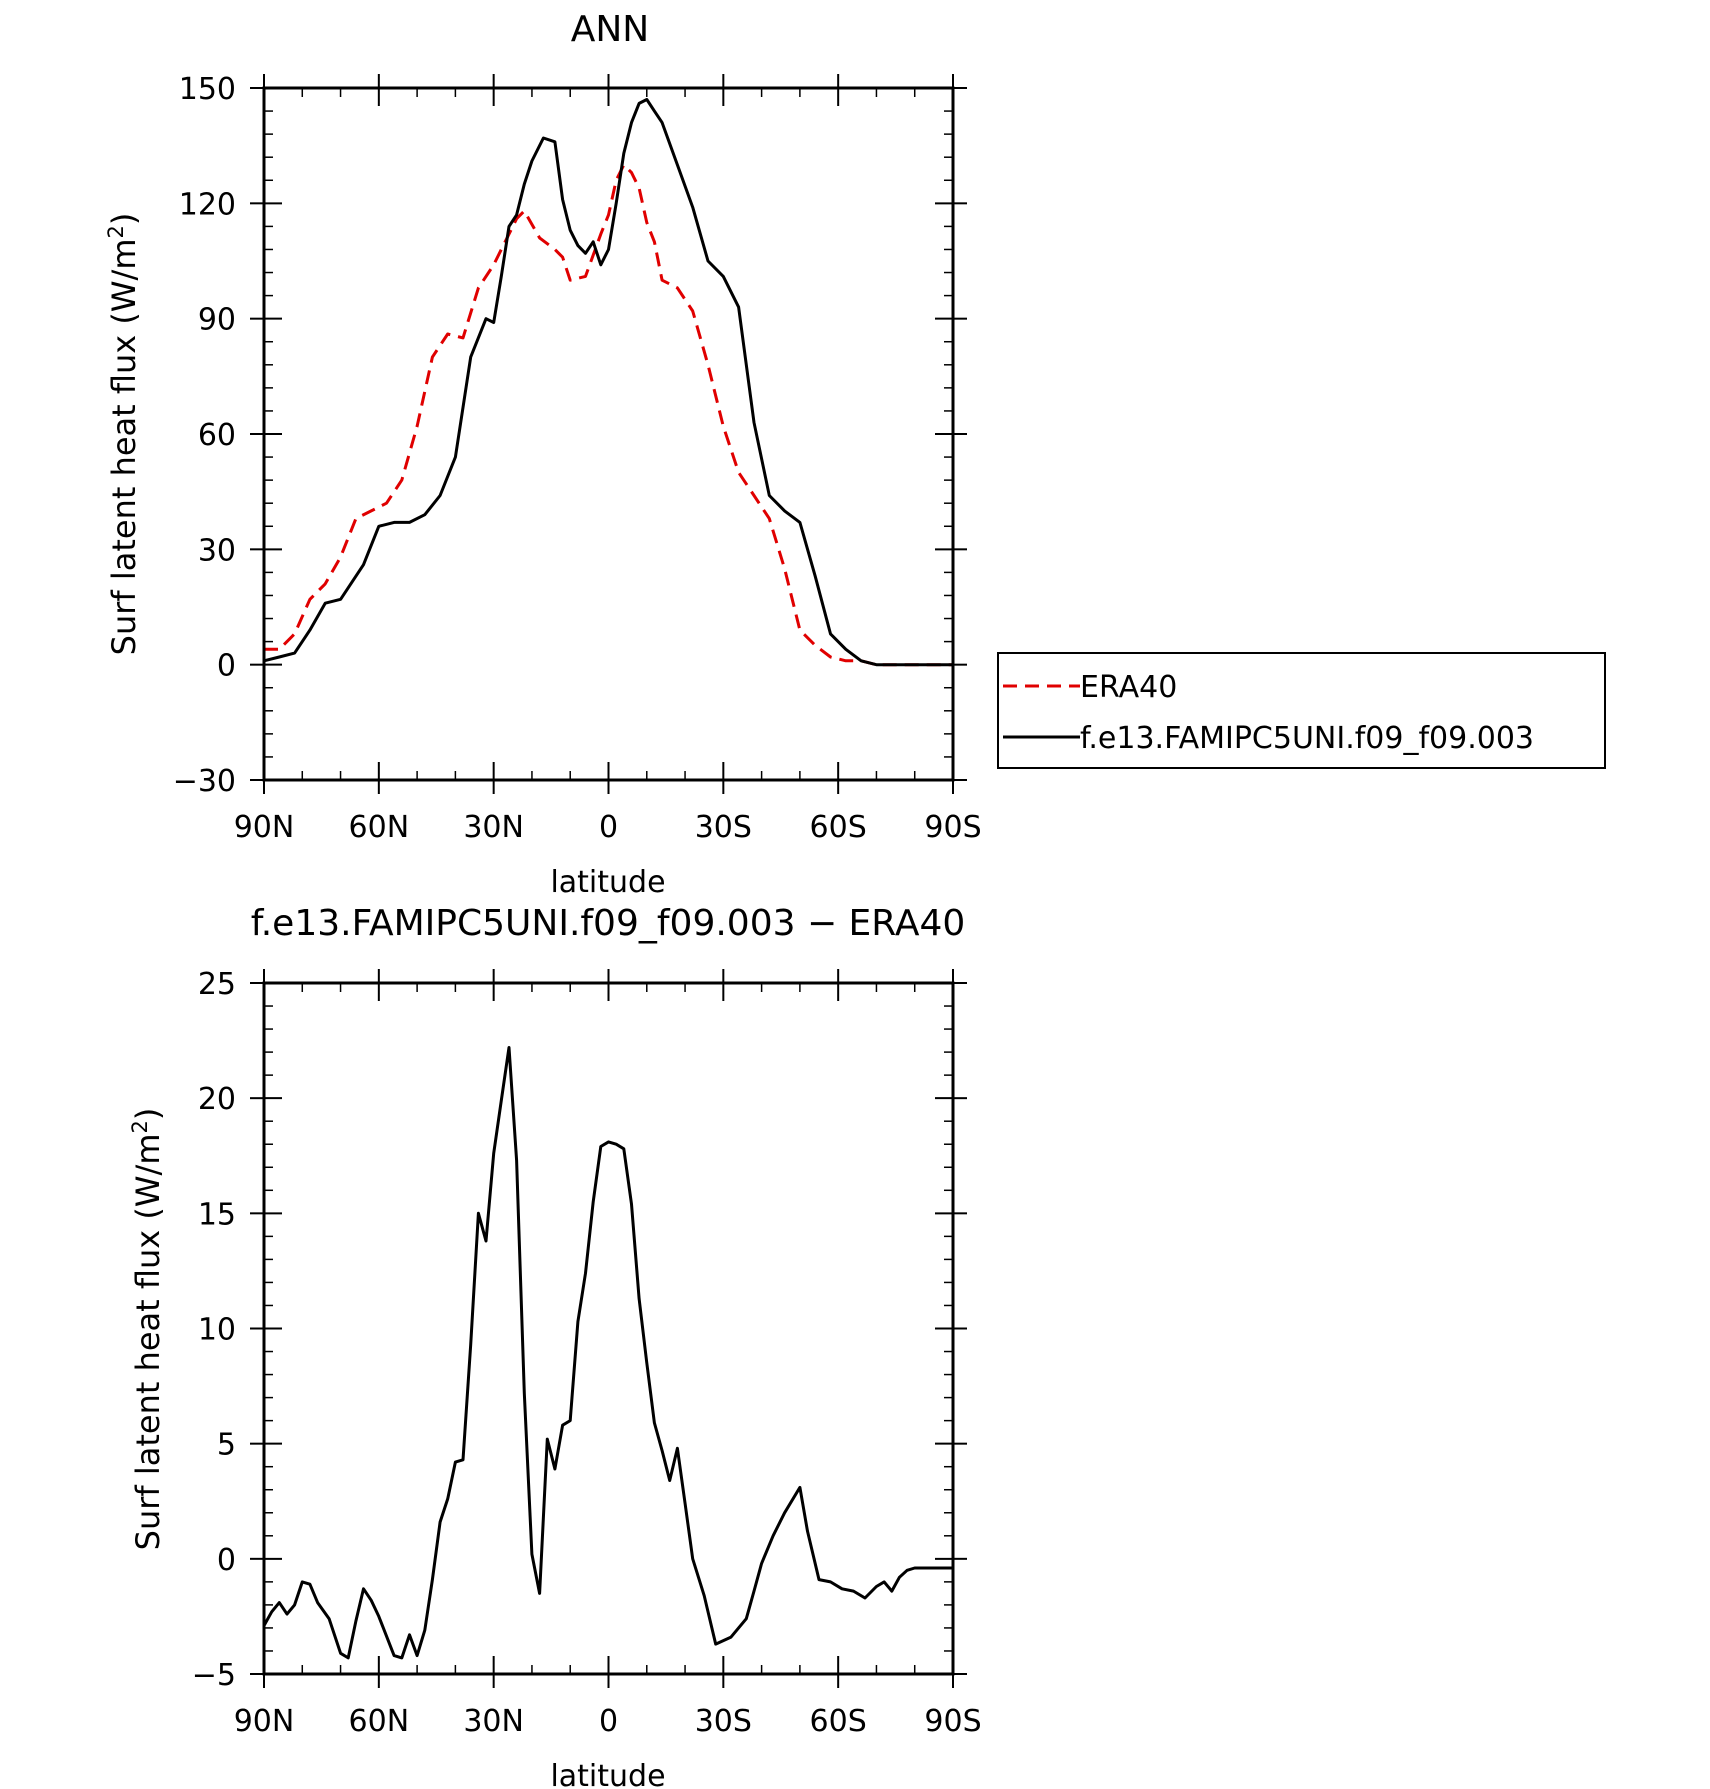  I want to click on top-title: ANN, so click(610, 29).